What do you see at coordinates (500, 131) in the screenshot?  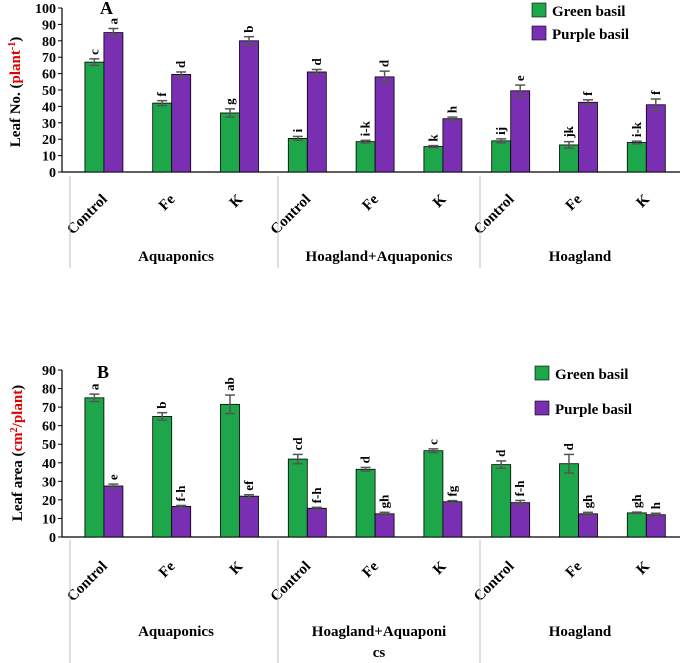 I see `significance-letter: ij` at bounding box center [500, 131].